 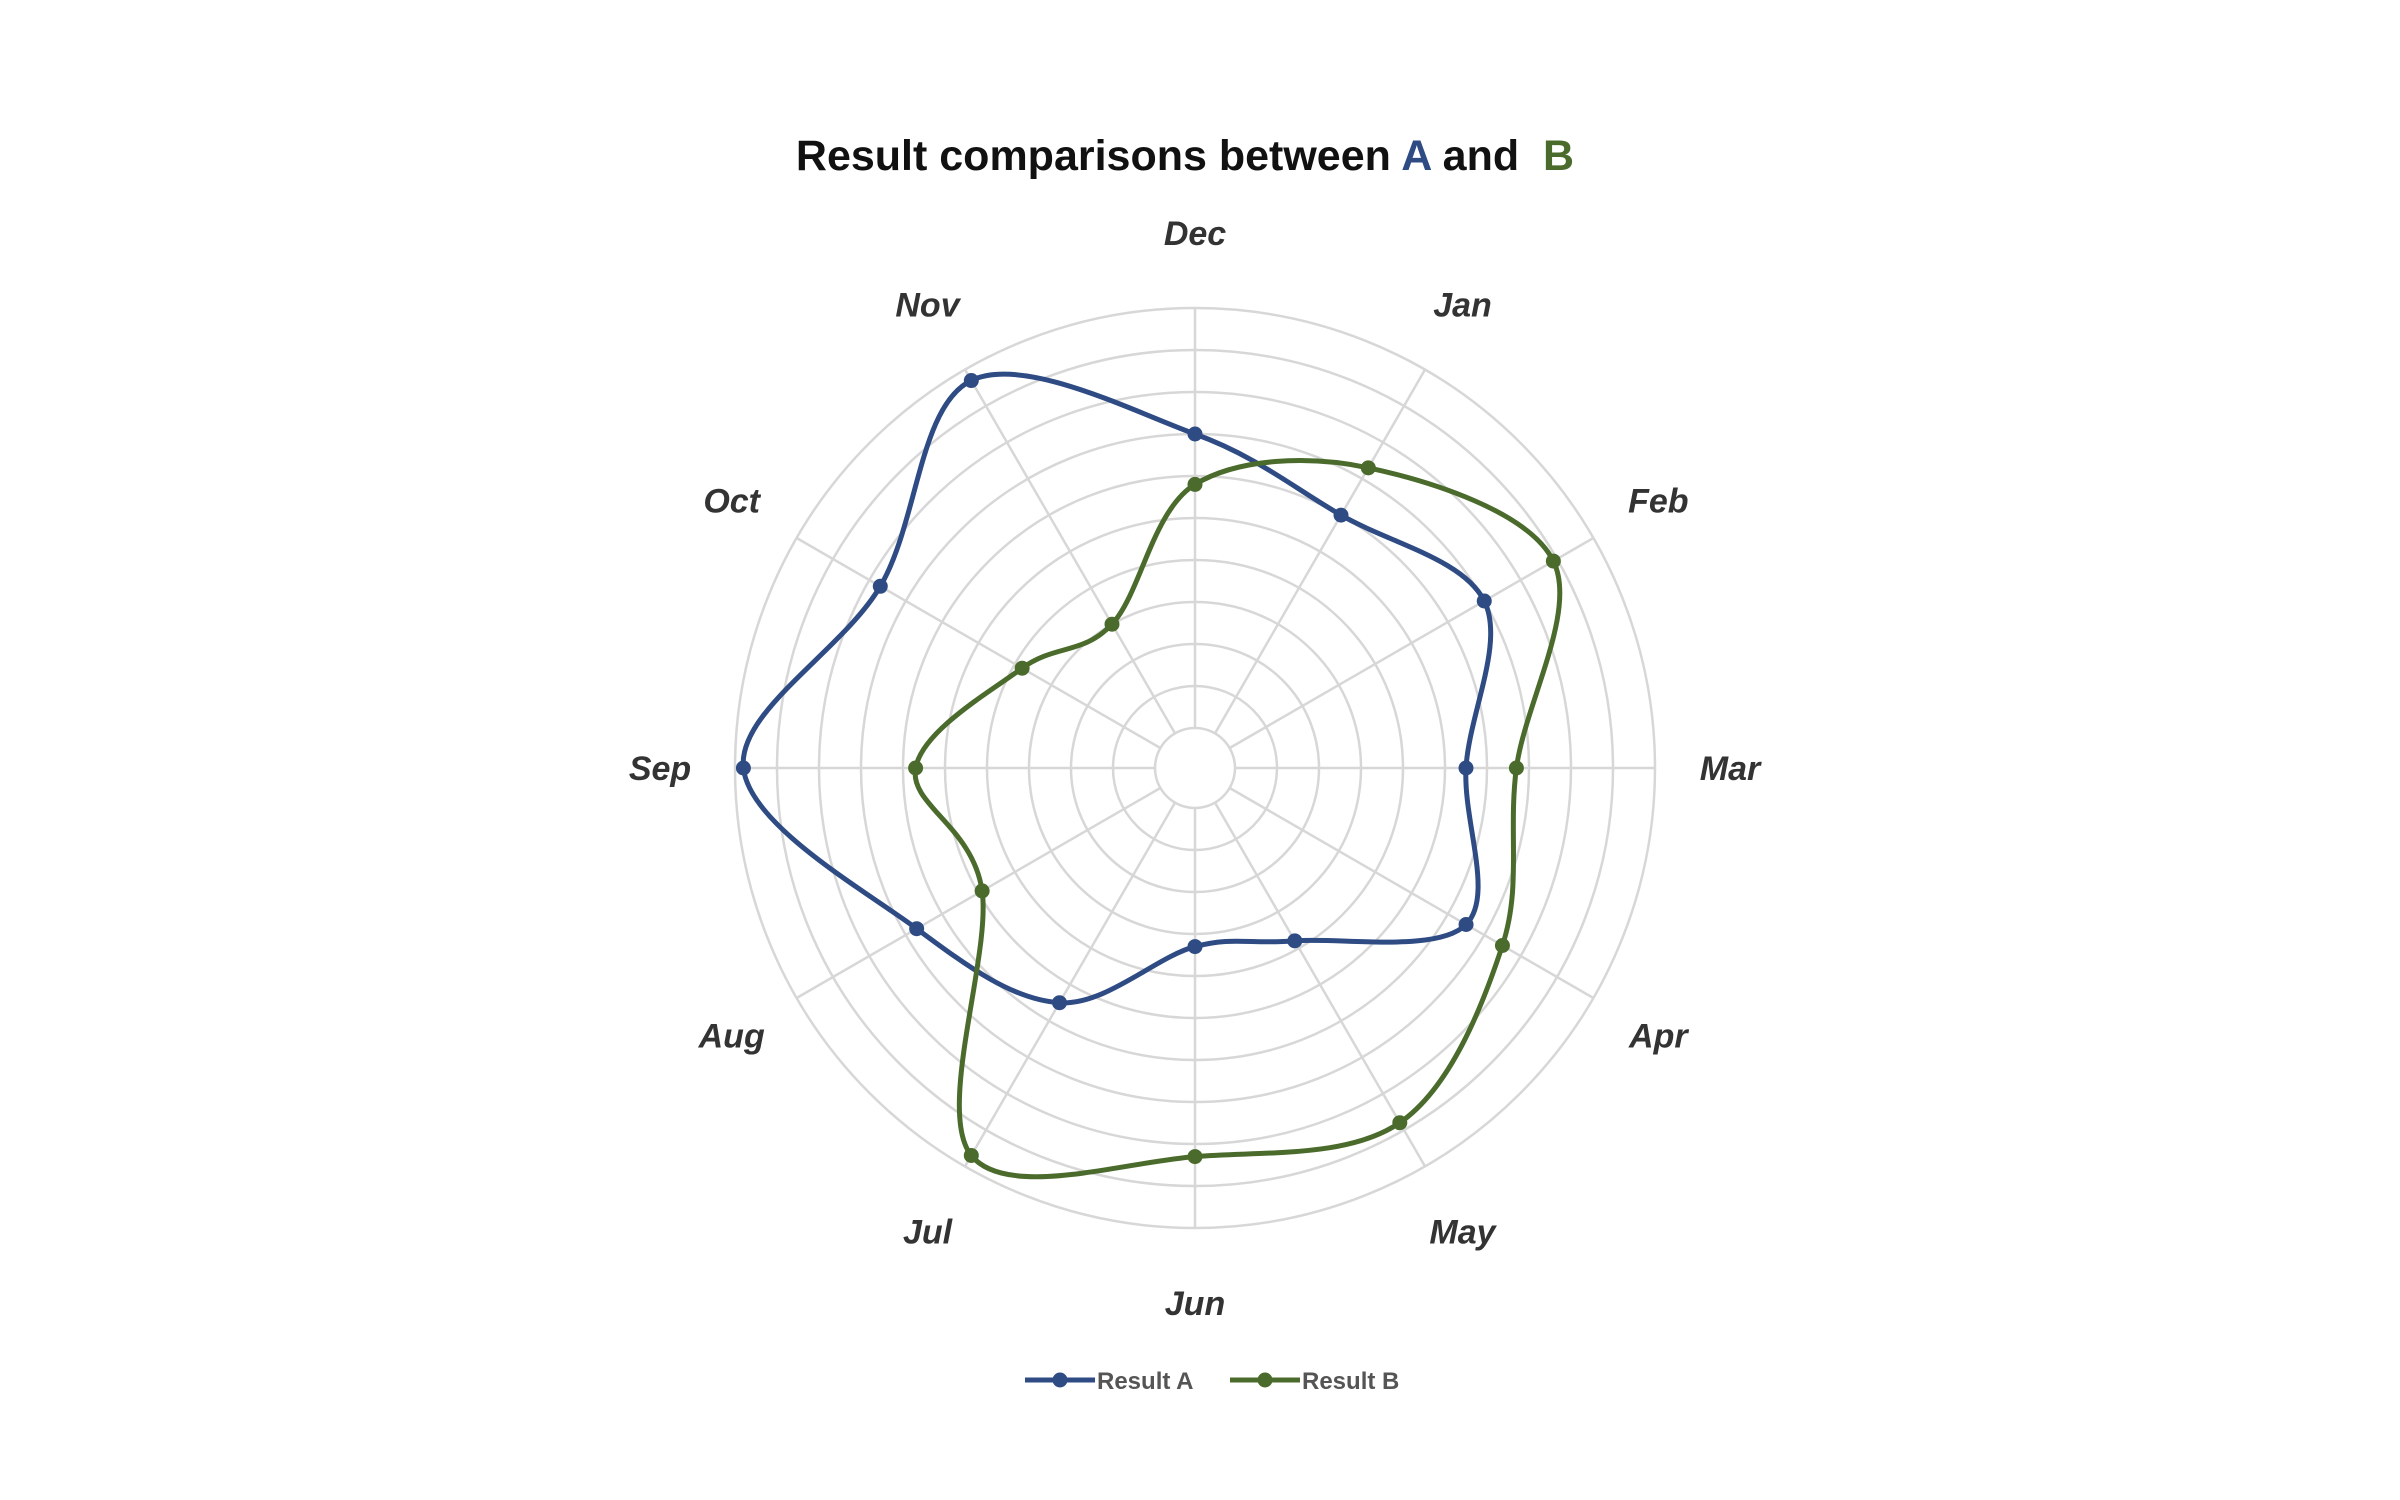 I want to click on chart-title: Result comparisons between A and B, so click(x=1185, y=156).